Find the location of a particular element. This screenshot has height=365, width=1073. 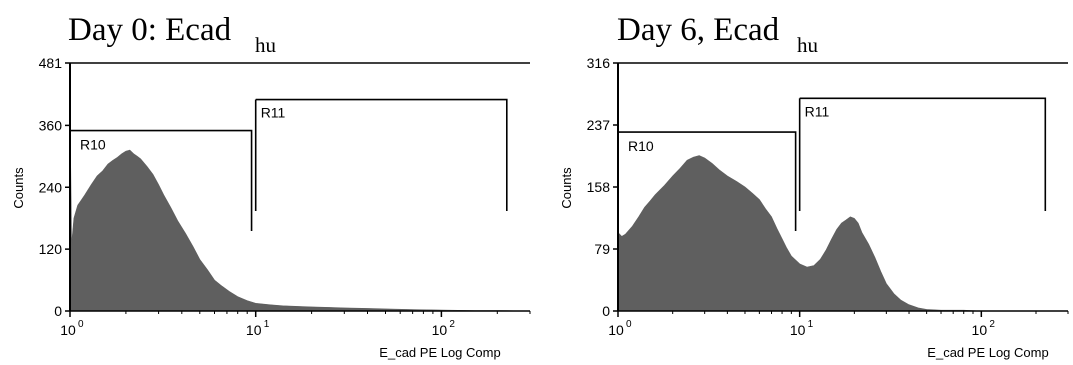

y-tick-label: 481 is located at coordinates (51, 63).